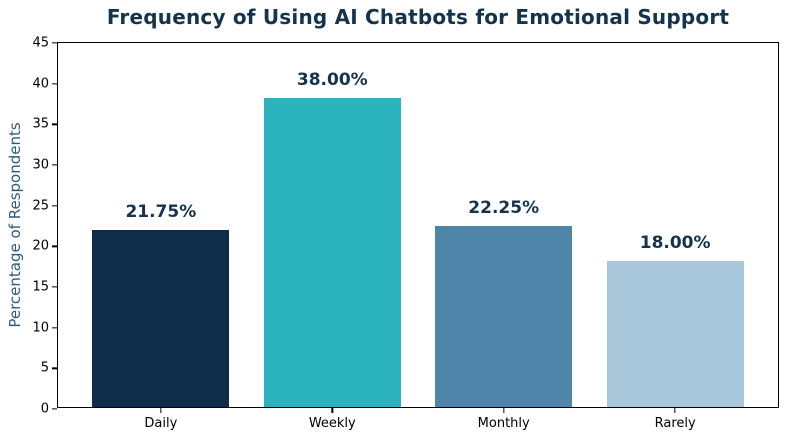 Image resolution: width=790 pixels, height=440 pixels. I want to click on bar-daily, so click(161, 318).